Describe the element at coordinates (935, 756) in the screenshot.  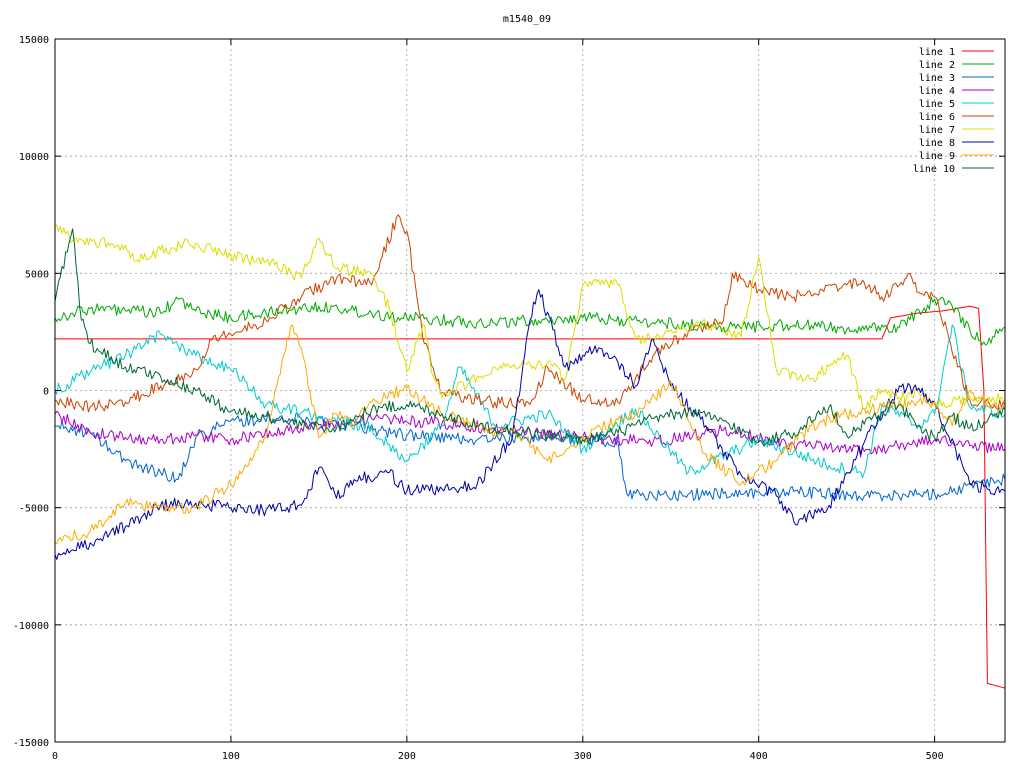
I see `x-tick-label: 500` at that location.